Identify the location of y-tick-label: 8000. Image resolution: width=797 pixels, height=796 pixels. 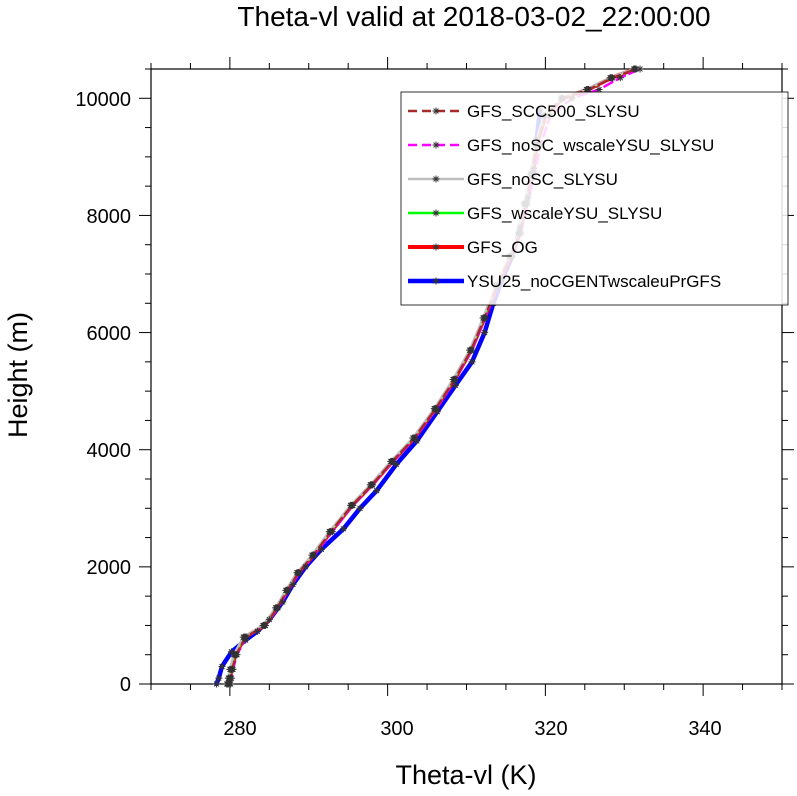
(109, 217).